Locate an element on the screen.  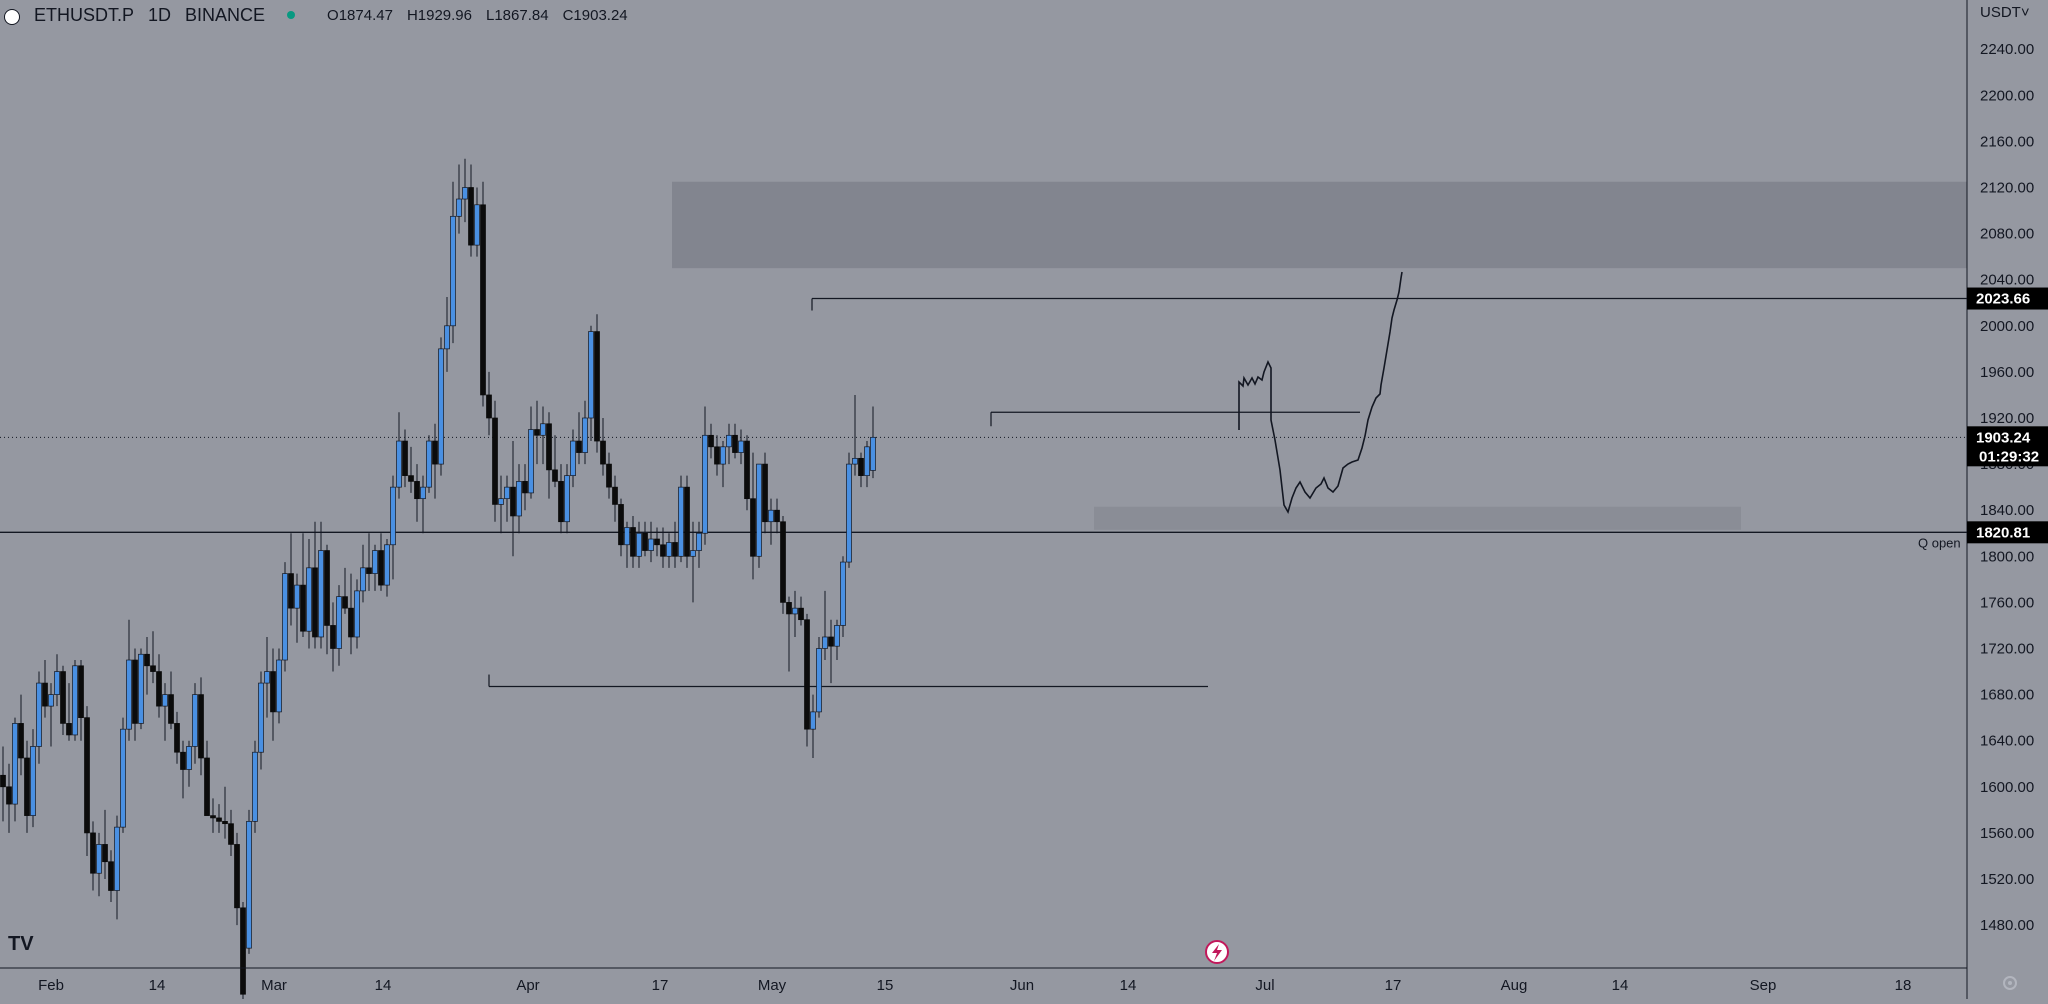
price-tick-label: 1920.00 is located at coordinates (2007, 418).